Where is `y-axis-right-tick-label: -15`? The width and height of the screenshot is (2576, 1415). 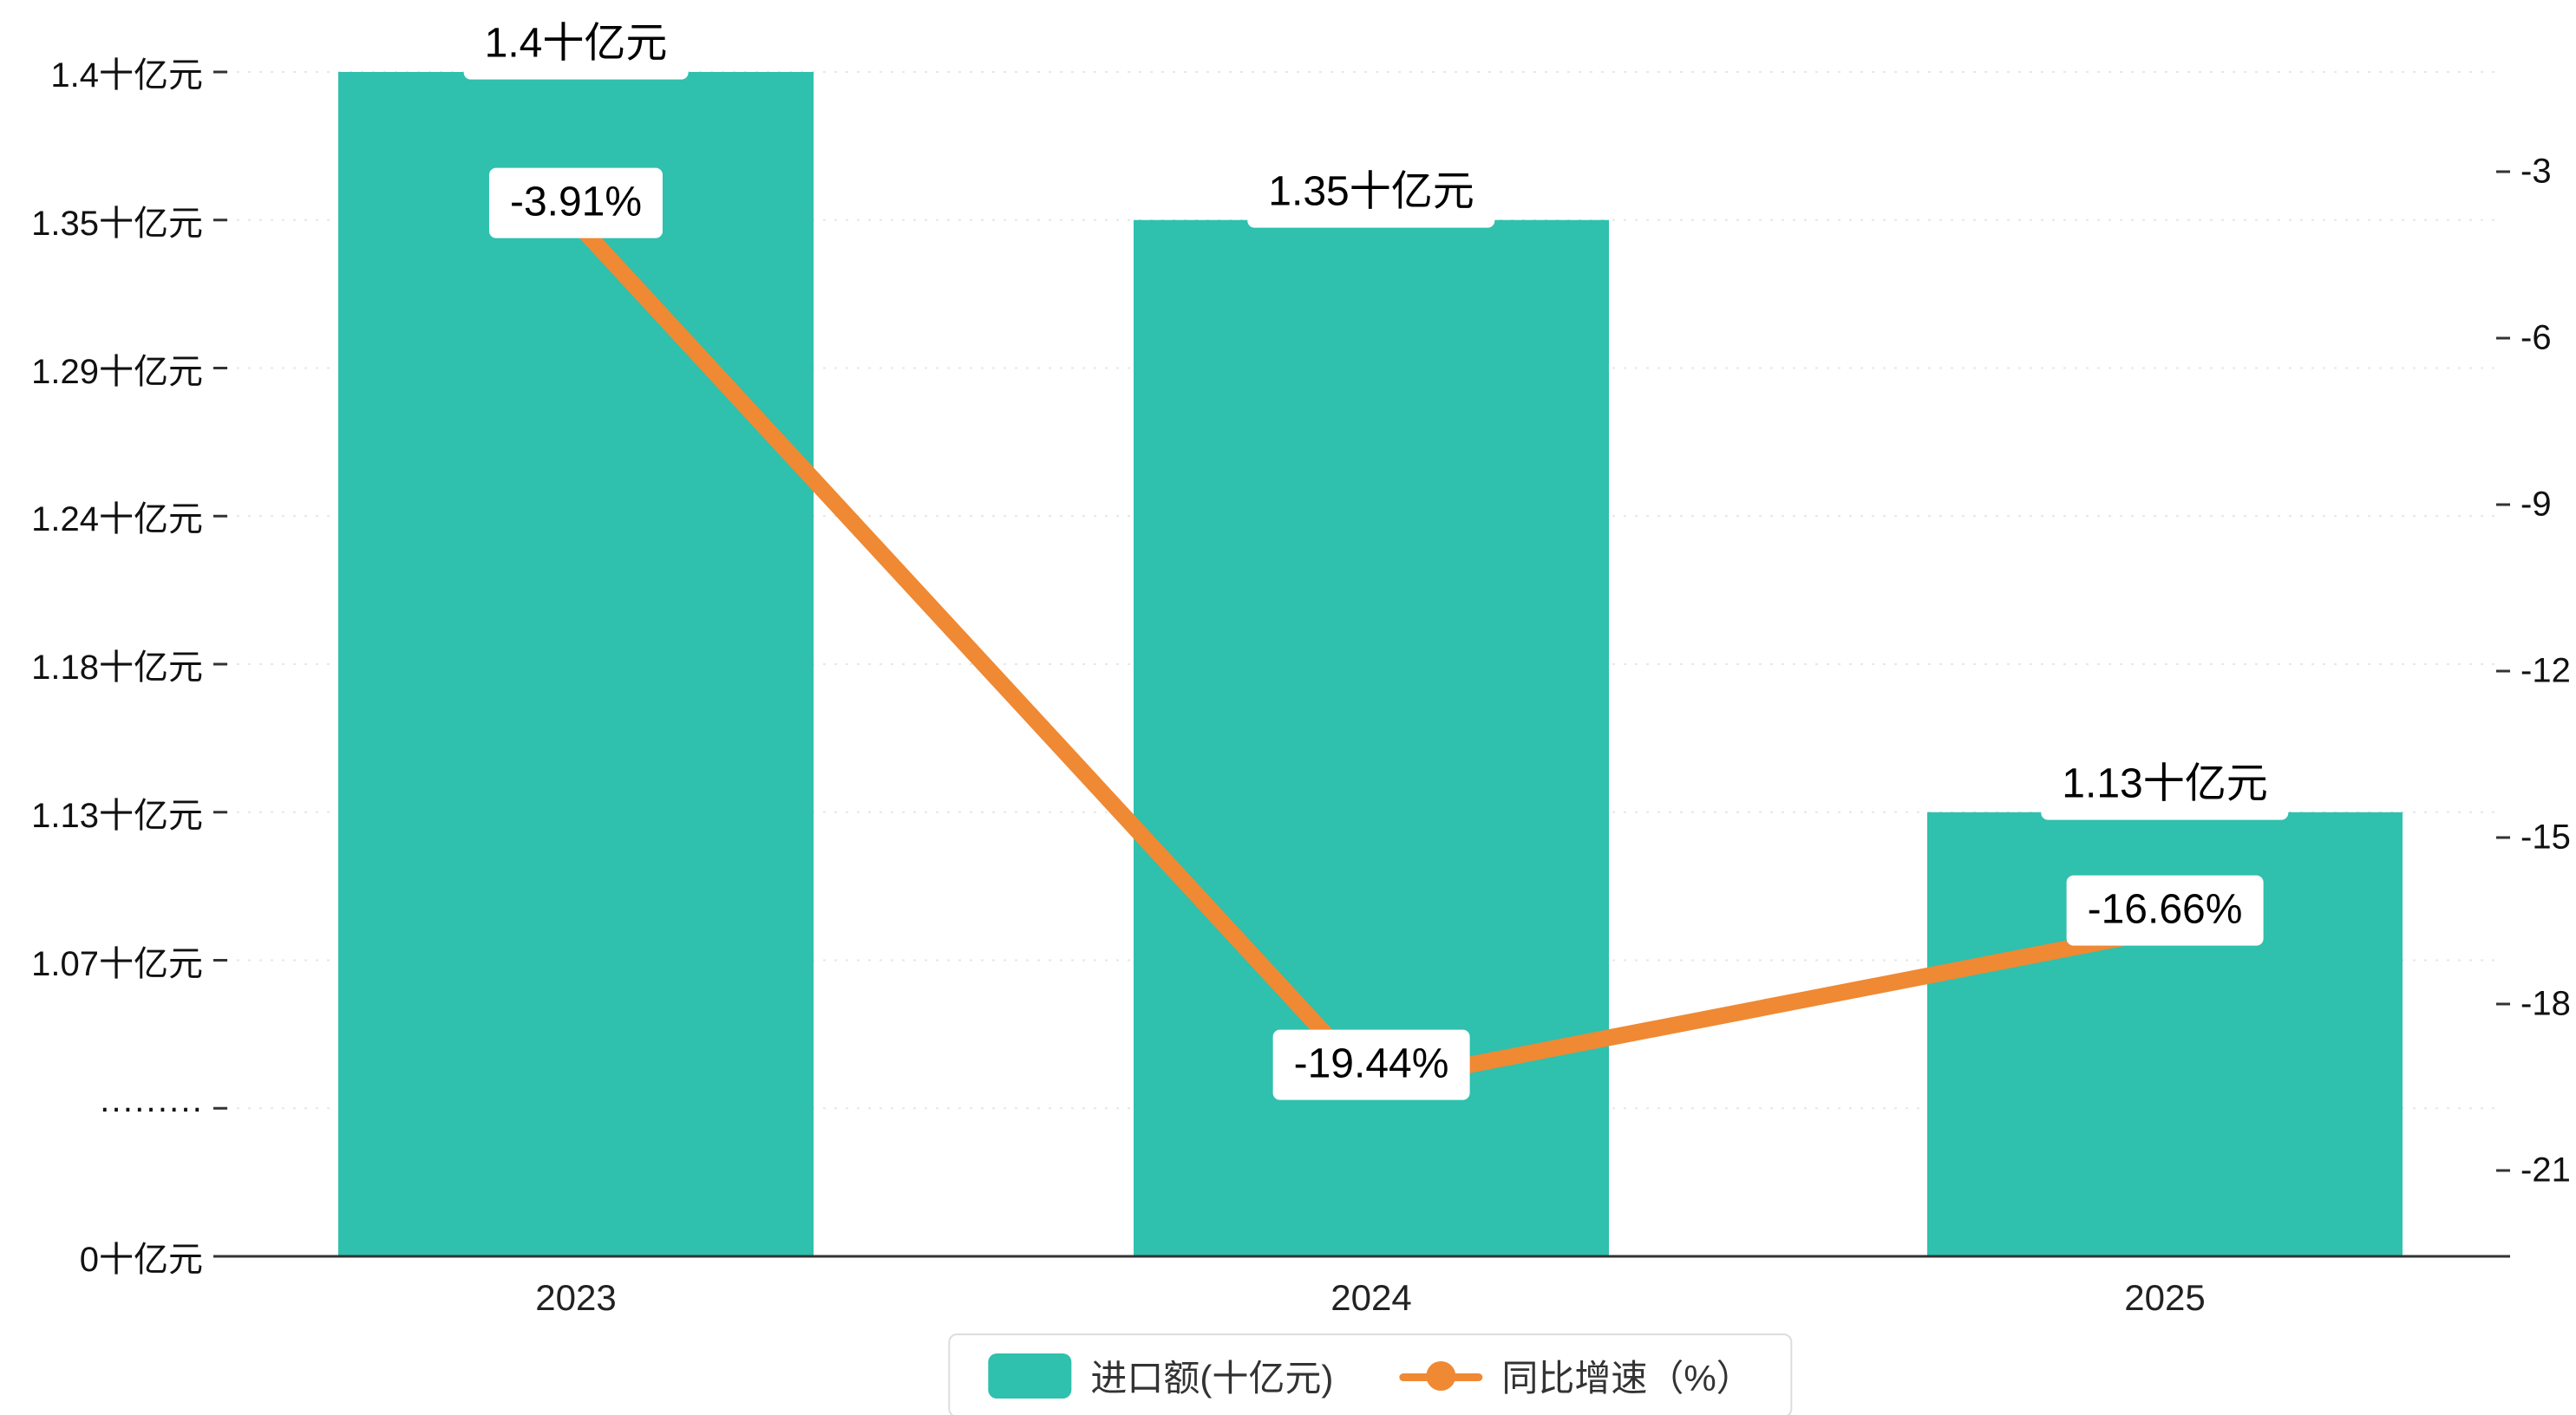 y-axis-right-tick-label: -15 is located at coordinates (2545, 837).